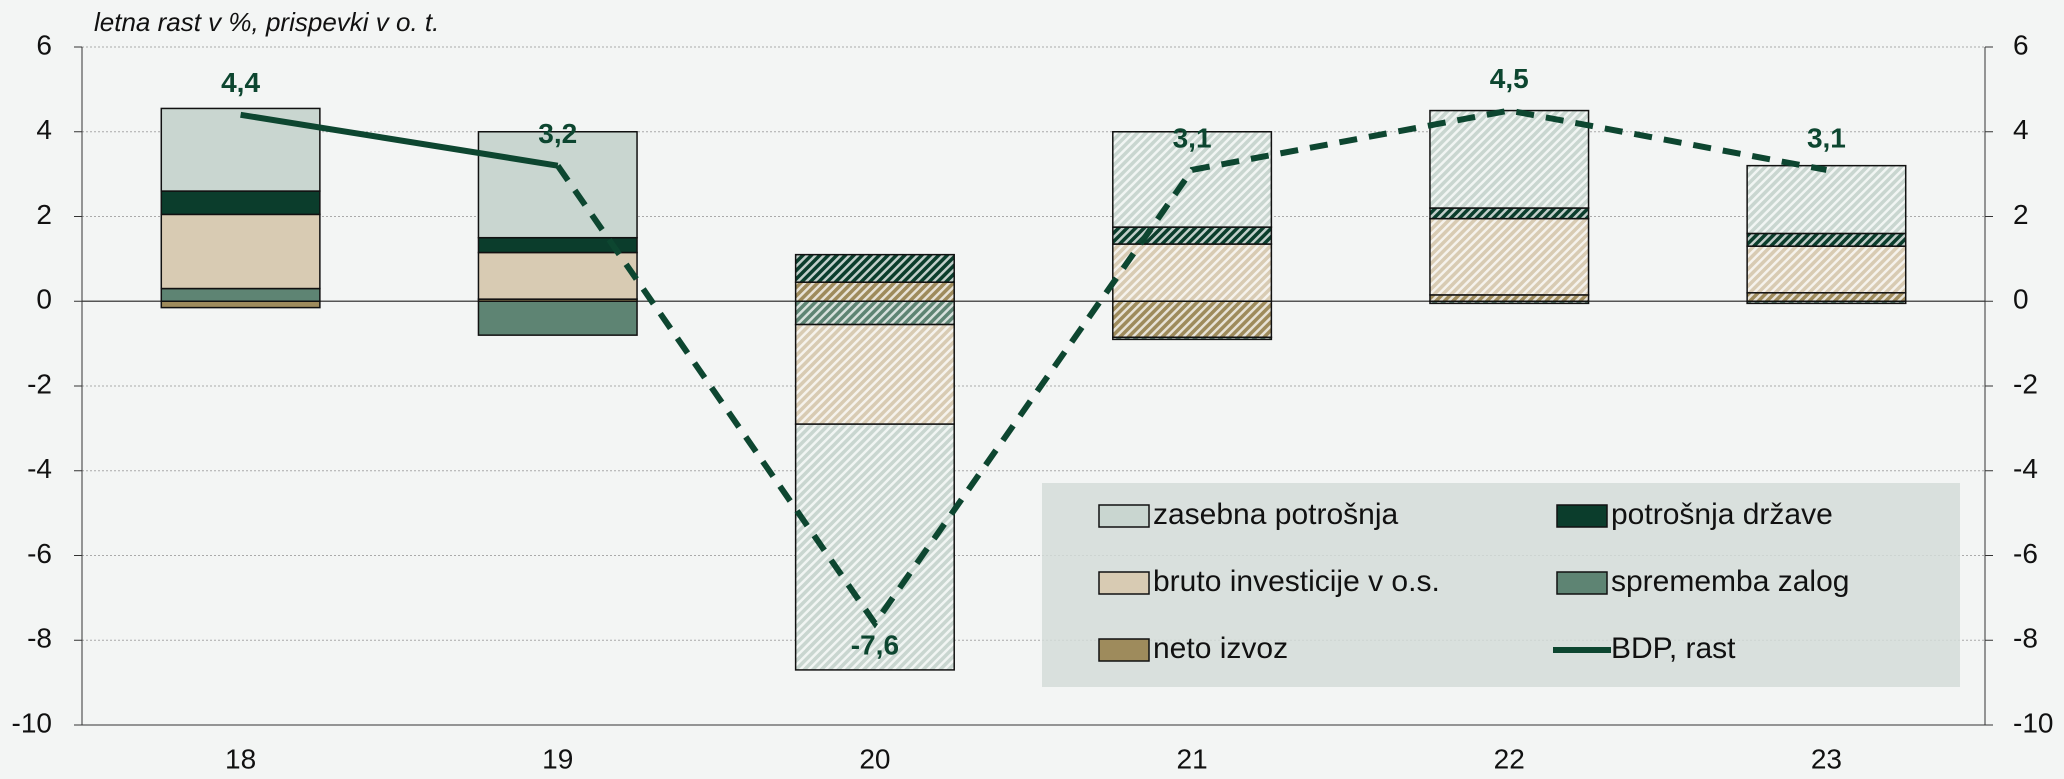 The height and width of the screenshot is (779, 2064). What do you see at coordinates (1220, 648) in the screenshot?
I see `legend-label: neto izvoz` at bounding box center [1220, 648].